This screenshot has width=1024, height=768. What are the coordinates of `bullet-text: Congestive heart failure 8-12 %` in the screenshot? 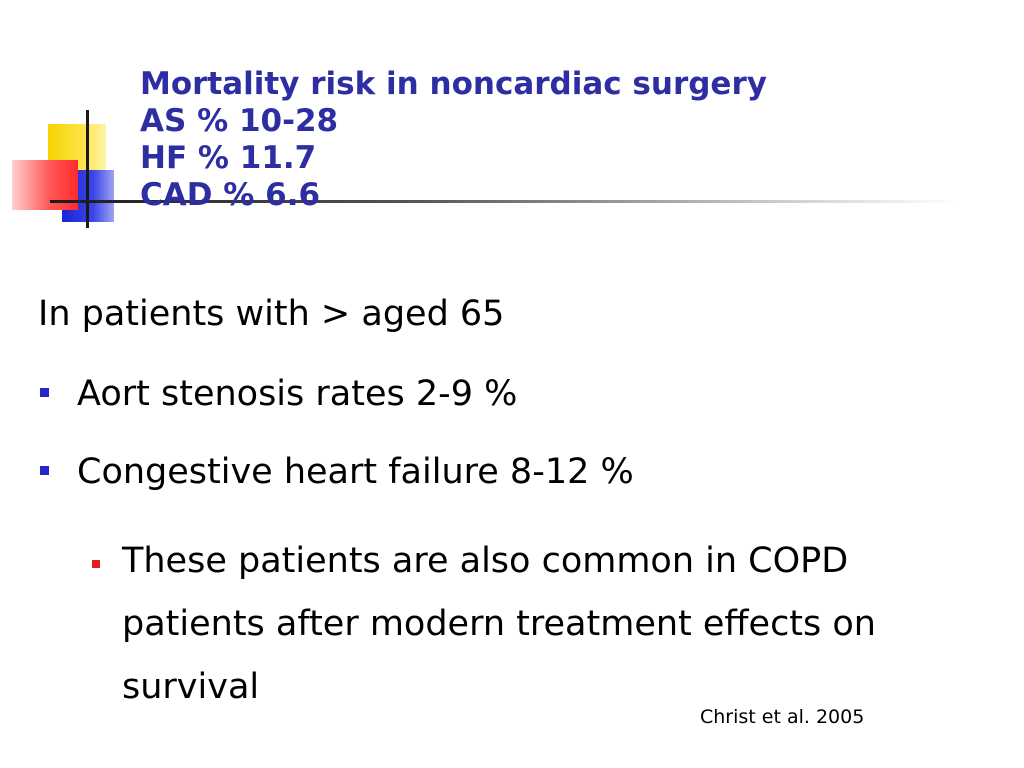 It's located at (355, 472).